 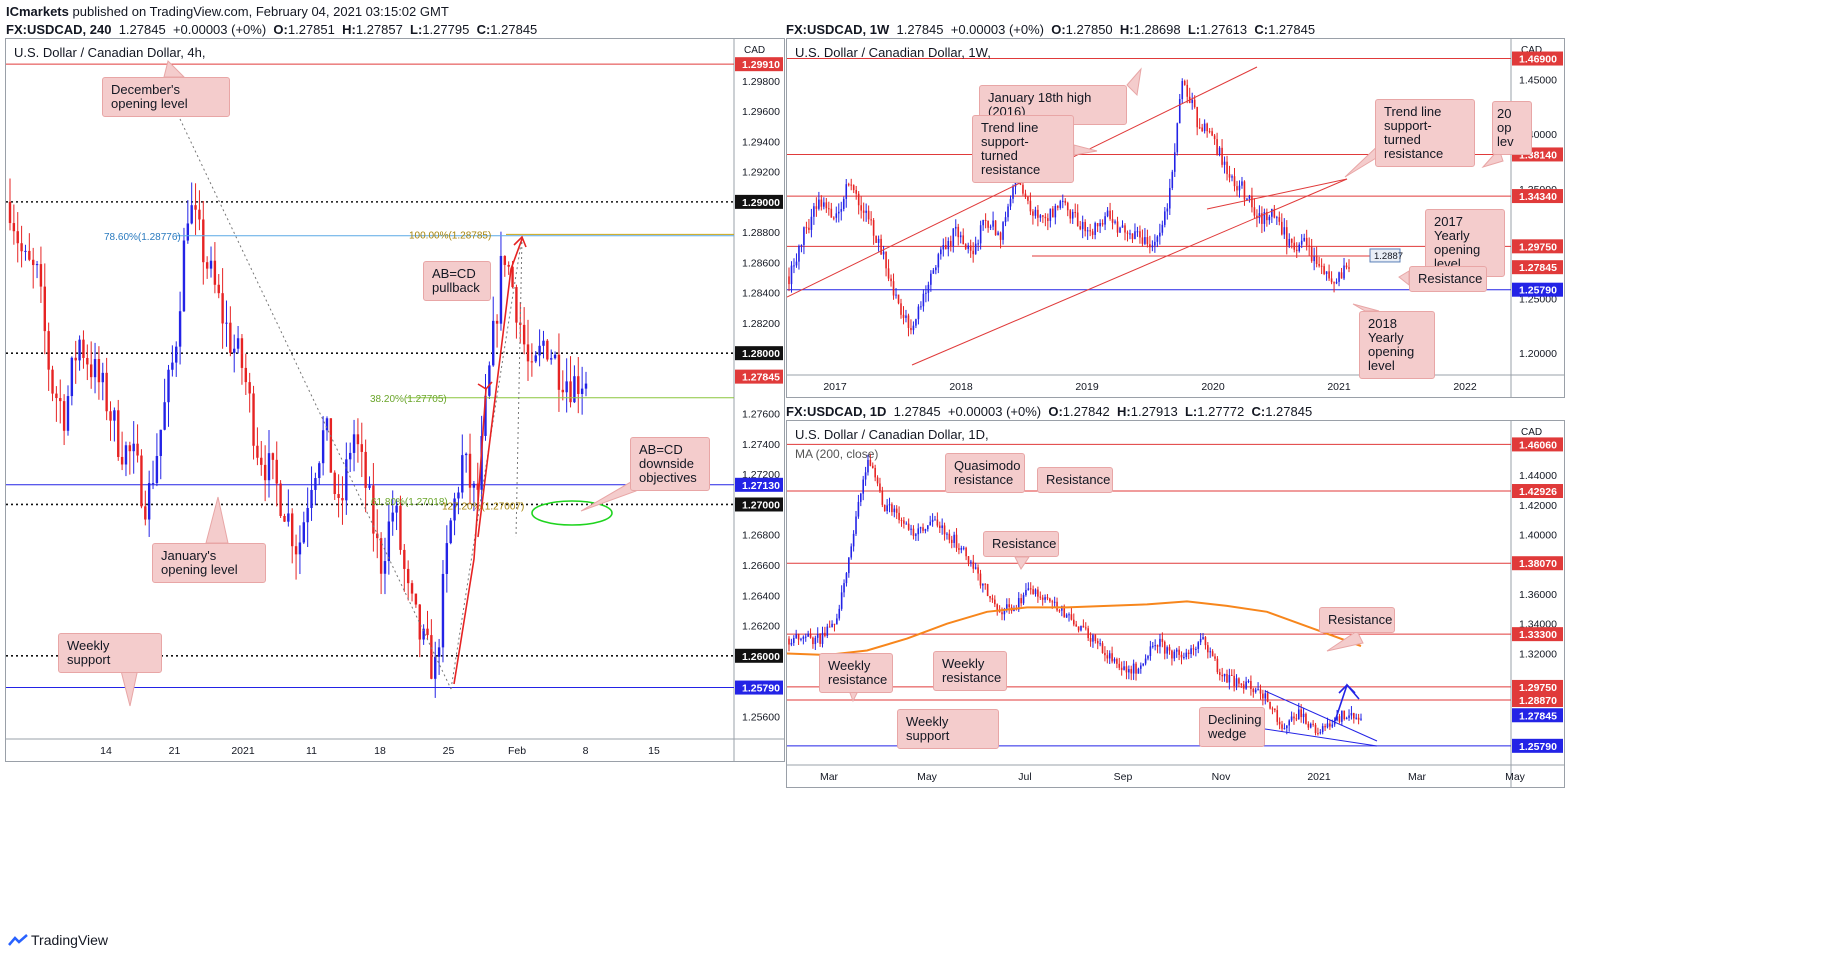 What do you see at coordinates (761, 566) in the screenshot?
I see `y-tick-label: 1.26600` at bounding box center [761, 566].